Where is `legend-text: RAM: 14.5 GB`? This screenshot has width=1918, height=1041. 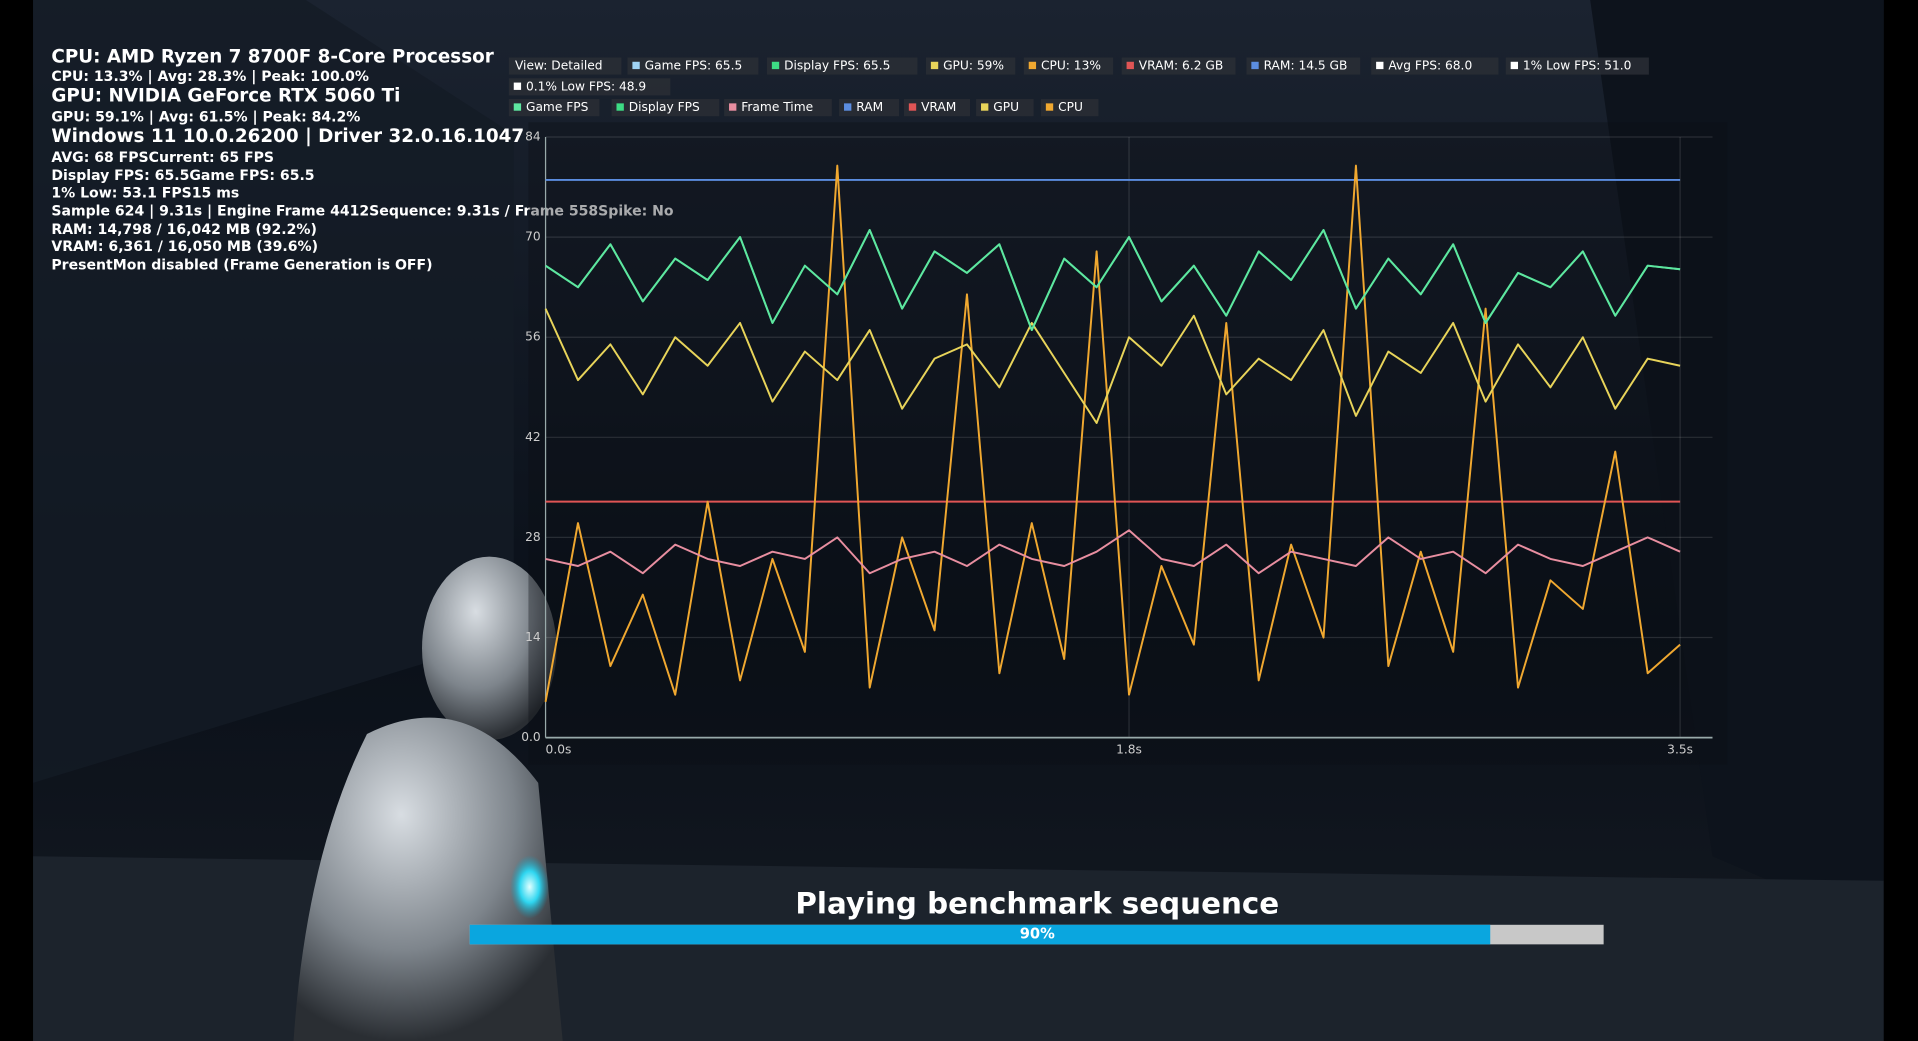 legend-text: RAM: 14.5 GB is located at coordinates (1306, 66).